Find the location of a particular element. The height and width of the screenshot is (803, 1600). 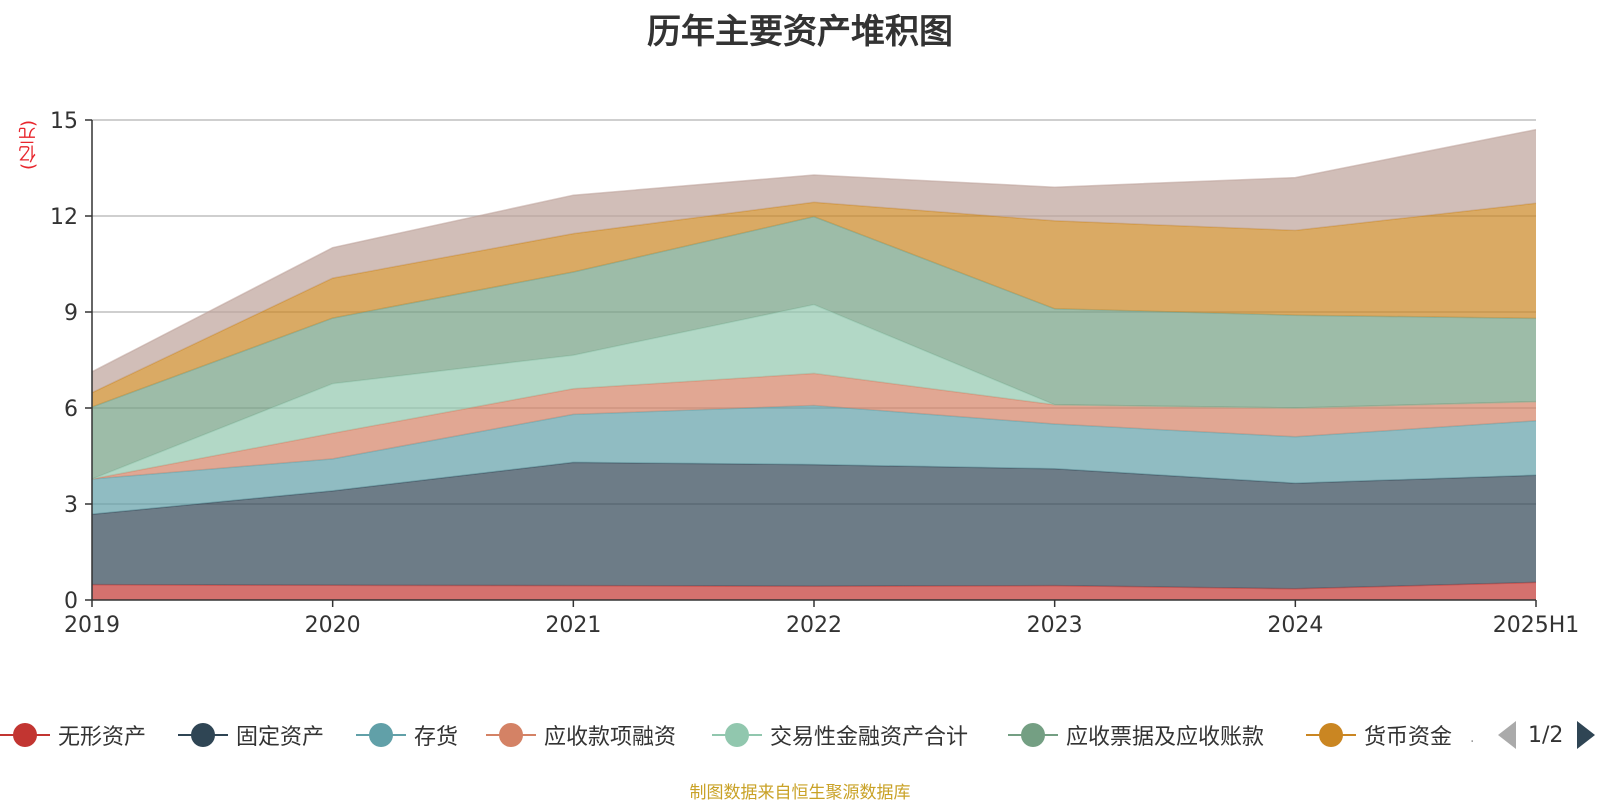

legend-label: 货币资金 is located at coordinates (1408, 737).